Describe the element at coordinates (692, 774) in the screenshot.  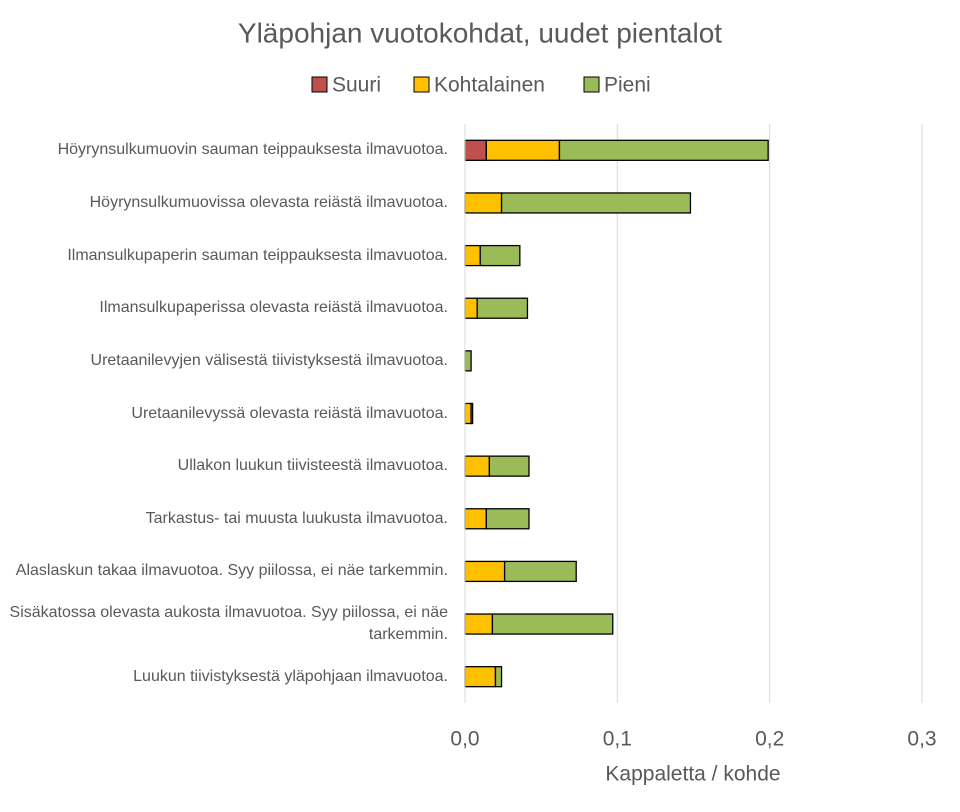
I see `x-axis-title: Kappaletta / kohde` at that location.